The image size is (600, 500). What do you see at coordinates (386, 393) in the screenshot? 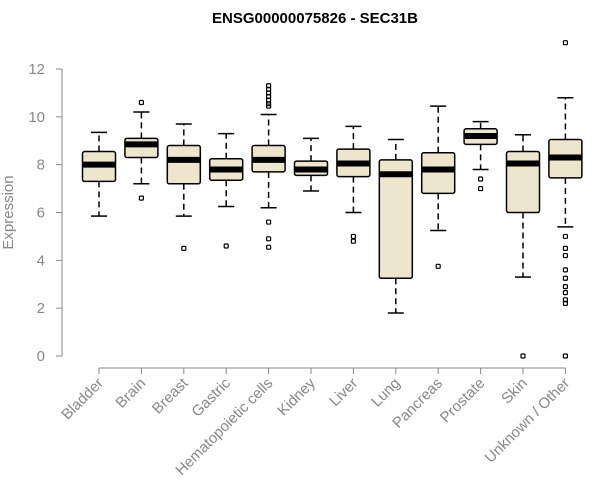
I see `x-tick-label: Lung` at bounding box center [386, 393].